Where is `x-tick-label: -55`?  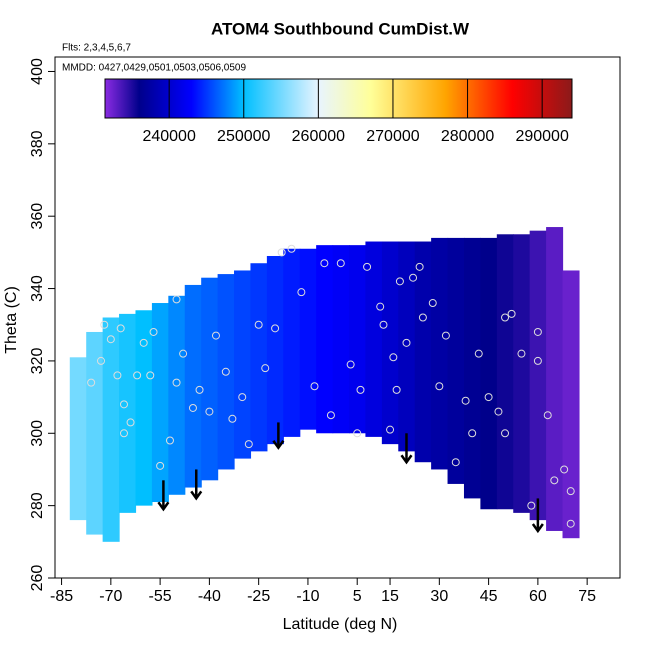
x-tick-label: -55 is located at coordinates (160, 596).